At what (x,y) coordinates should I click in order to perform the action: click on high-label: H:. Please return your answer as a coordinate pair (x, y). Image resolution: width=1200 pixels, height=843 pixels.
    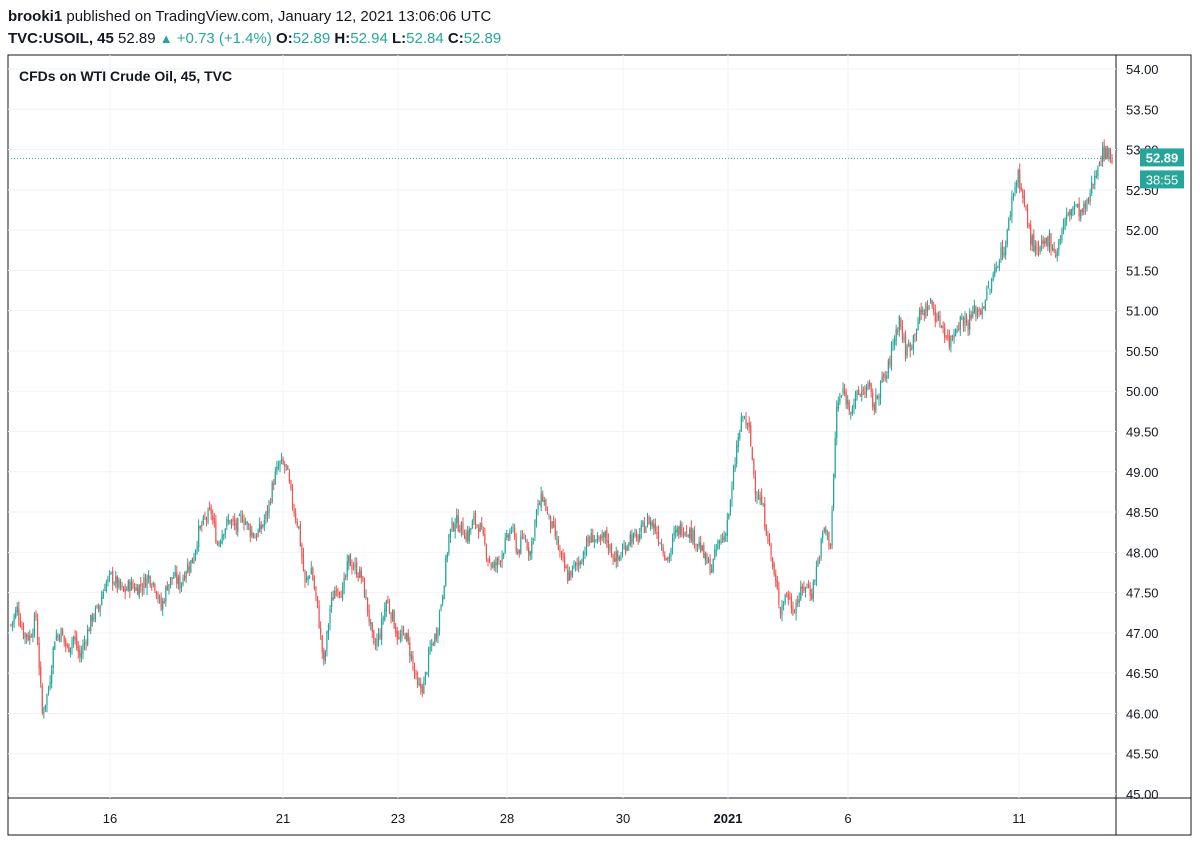
    Looking at the image, I should click on (342, 38).